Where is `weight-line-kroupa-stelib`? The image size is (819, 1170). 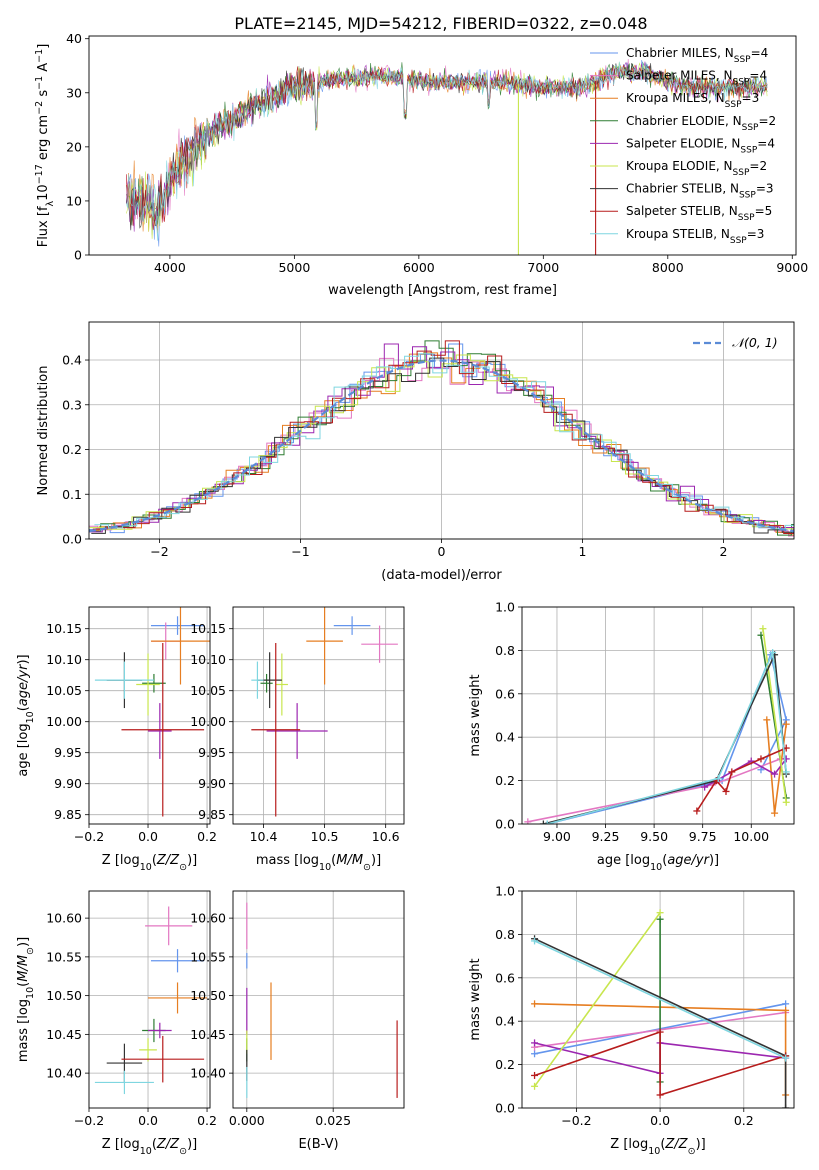 weight-line-kroupa-stelib is located at coordinates (660, 999).